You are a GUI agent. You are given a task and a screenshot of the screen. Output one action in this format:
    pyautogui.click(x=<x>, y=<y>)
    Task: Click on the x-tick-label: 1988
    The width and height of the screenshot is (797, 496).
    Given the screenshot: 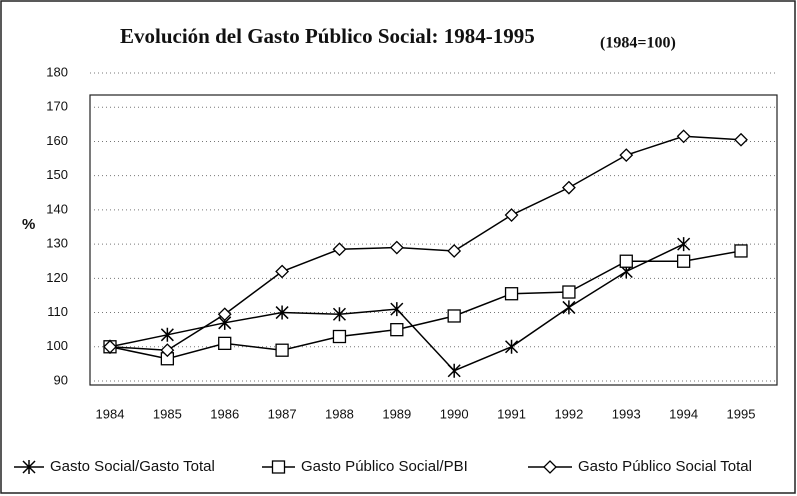 What is the action you would take?
    pyautogui.click(x=339, y=413)
    